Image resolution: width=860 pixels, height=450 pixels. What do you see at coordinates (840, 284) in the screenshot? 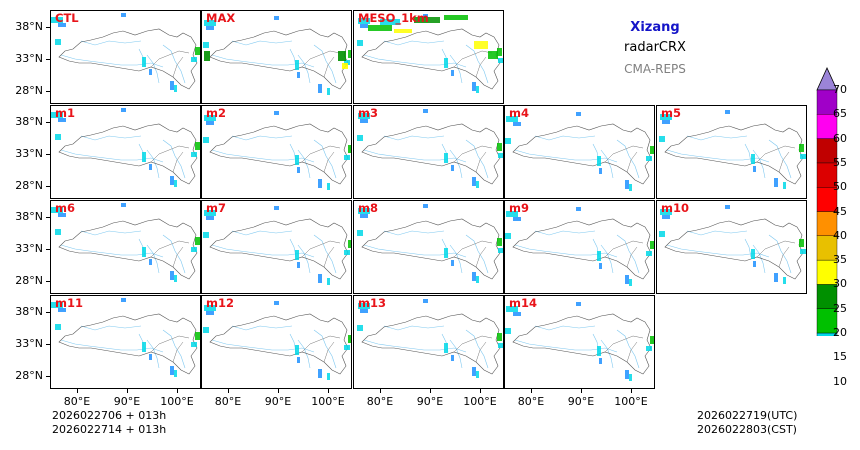
I see `colorbar-tick-label: 30` at bounding box center [840, 284].